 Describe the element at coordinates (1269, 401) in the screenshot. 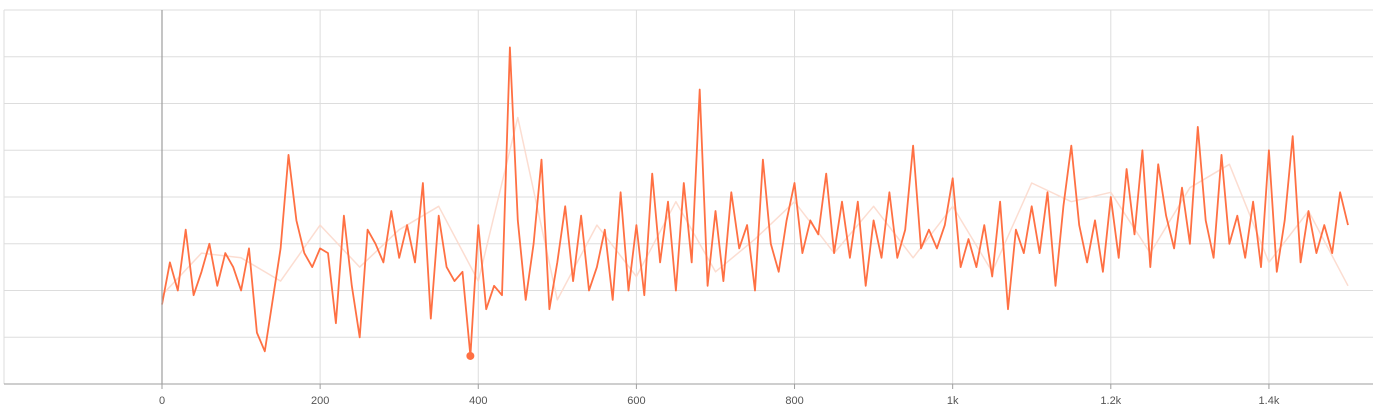

I see `x-tick-label: 1.4k` at that location.